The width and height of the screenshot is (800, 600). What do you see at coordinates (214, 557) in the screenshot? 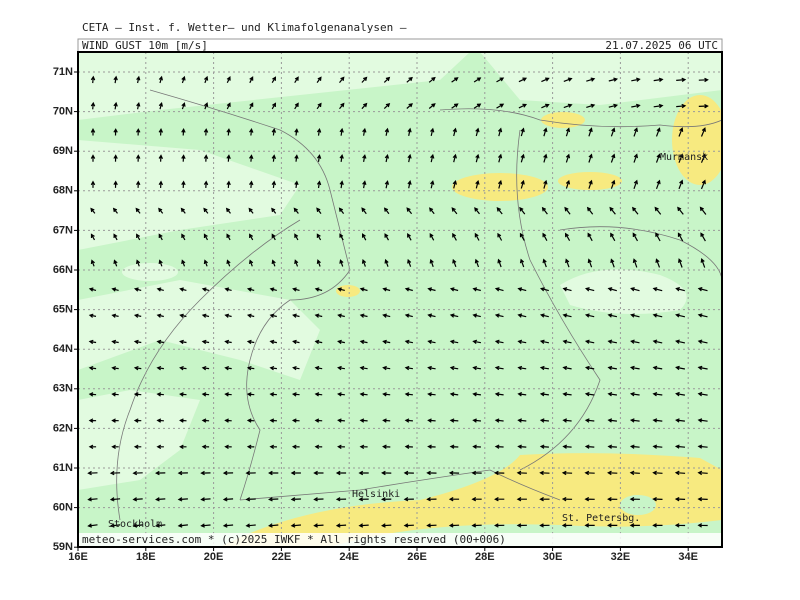
I see `lon-label: 20E` at bounding box center [214, 557].